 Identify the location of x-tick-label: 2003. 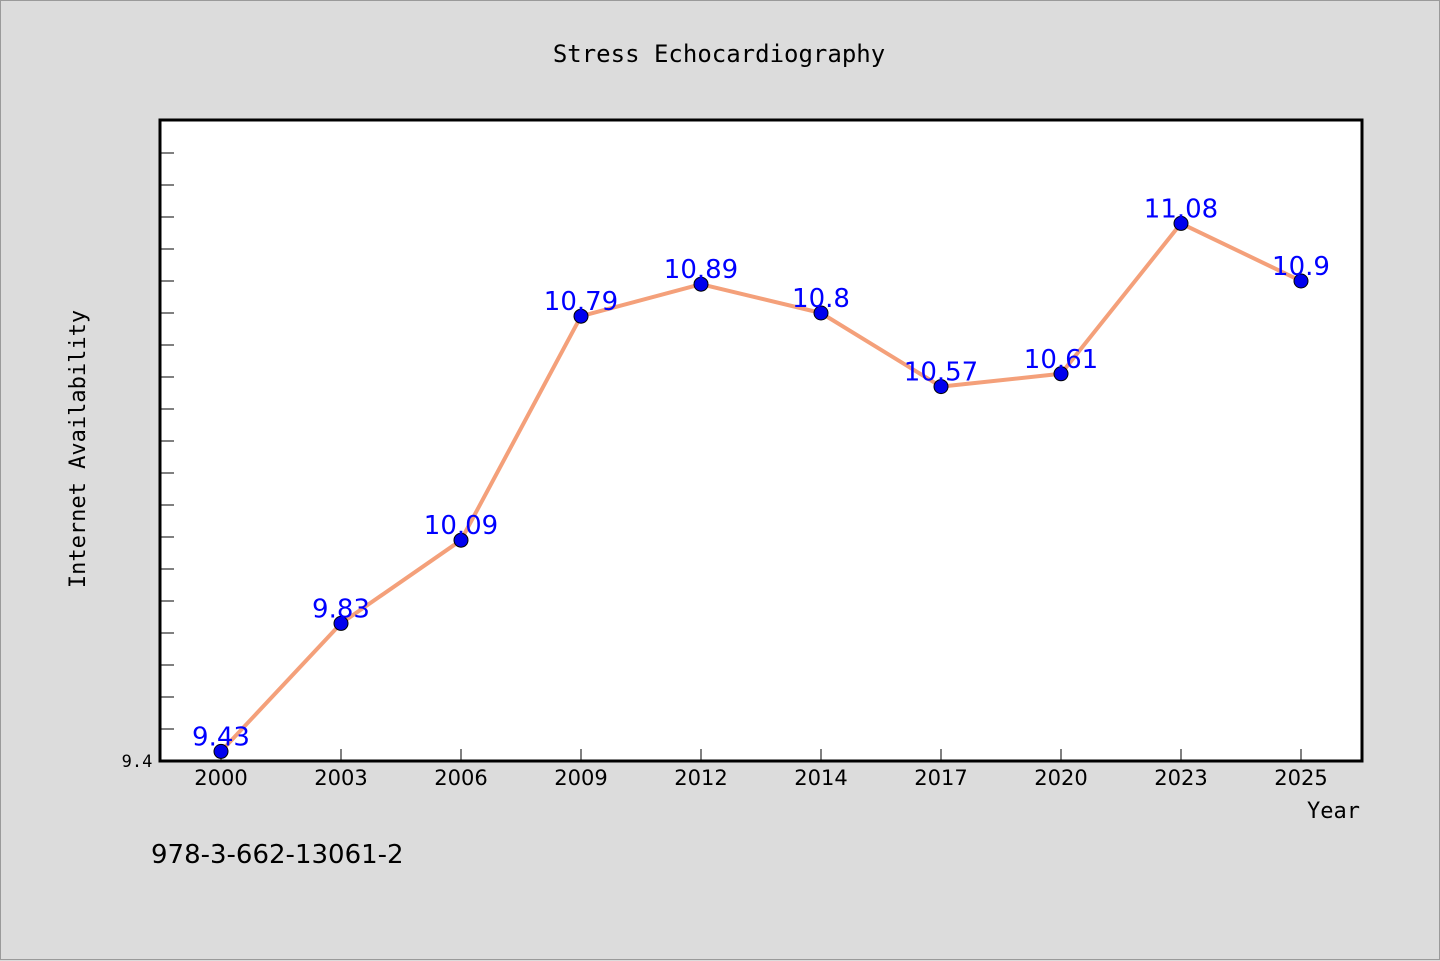
(340, 778).